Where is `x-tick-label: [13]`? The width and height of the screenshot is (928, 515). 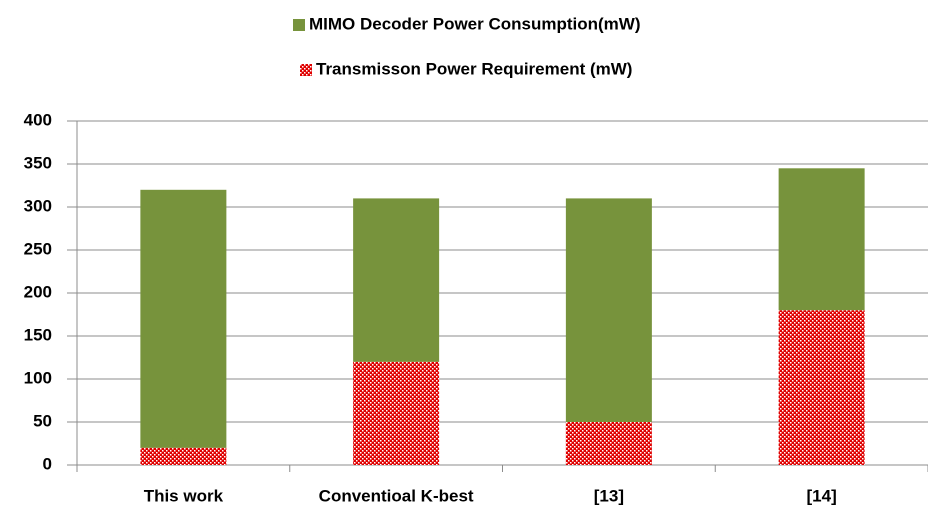 x-tick-label: [13] is located at coordinates (609, 495).